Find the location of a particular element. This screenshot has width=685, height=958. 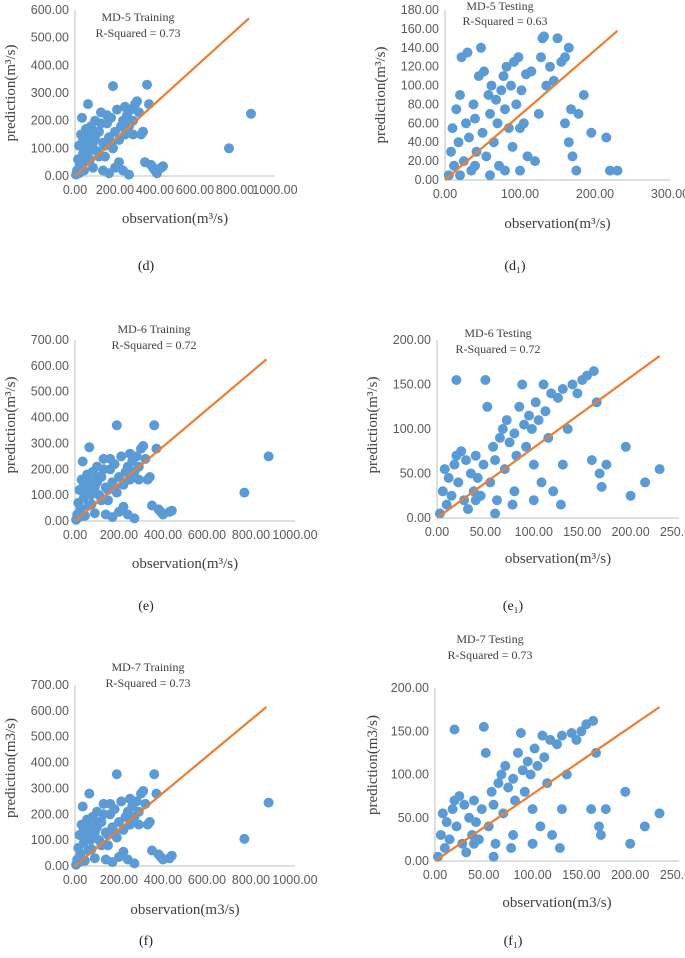

y-tick-label: 700.00 is located at coordinates (50, 685).